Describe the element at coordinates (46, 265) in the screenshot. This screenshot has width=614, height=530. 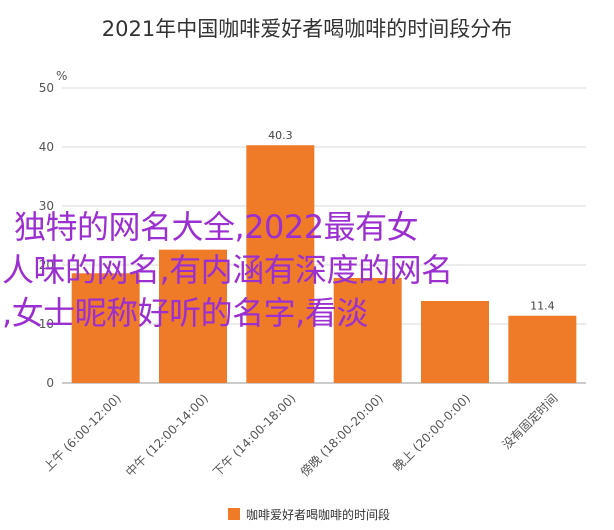
I see `y-tick-label: 20` at that location.